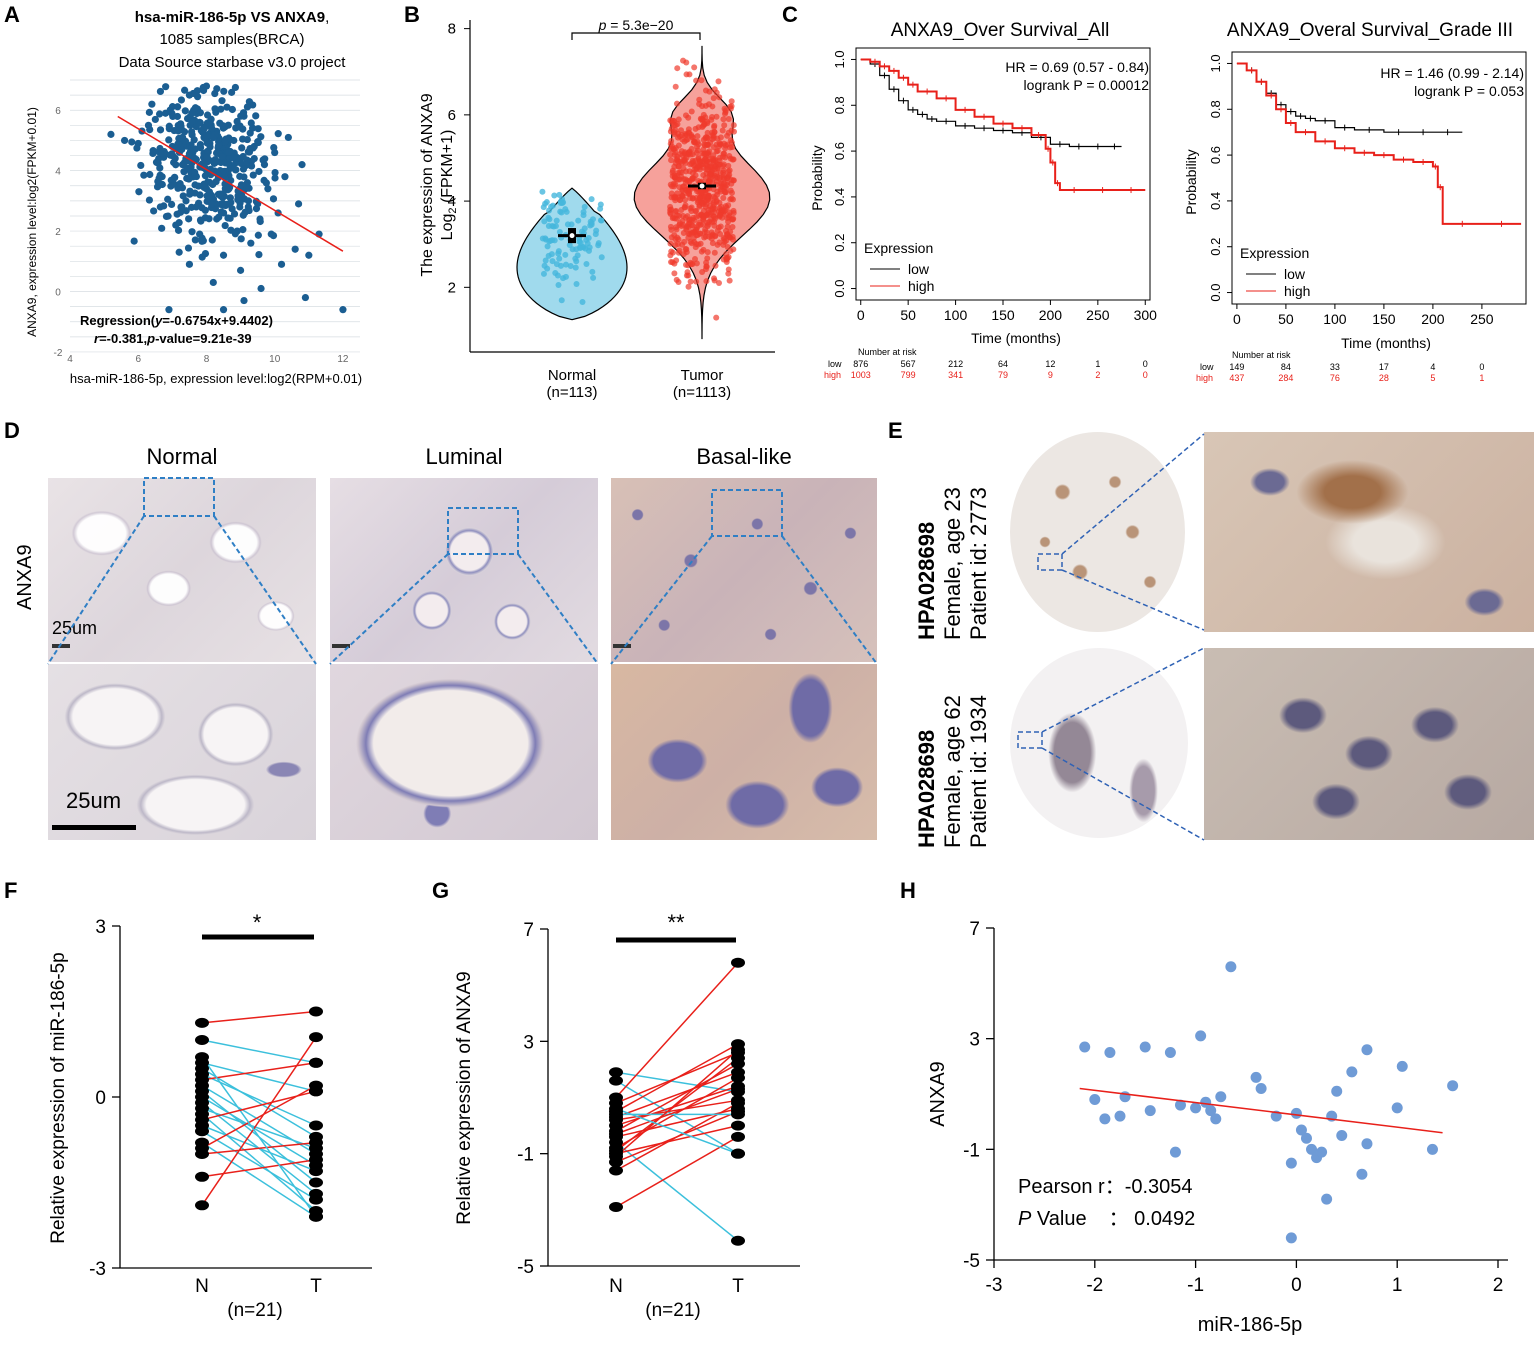 This screenshot has height=1346, width=1535. Describe the element at coordinates (1003, 364) in the screenshot. I see `risk-low-value: 64` at that location.